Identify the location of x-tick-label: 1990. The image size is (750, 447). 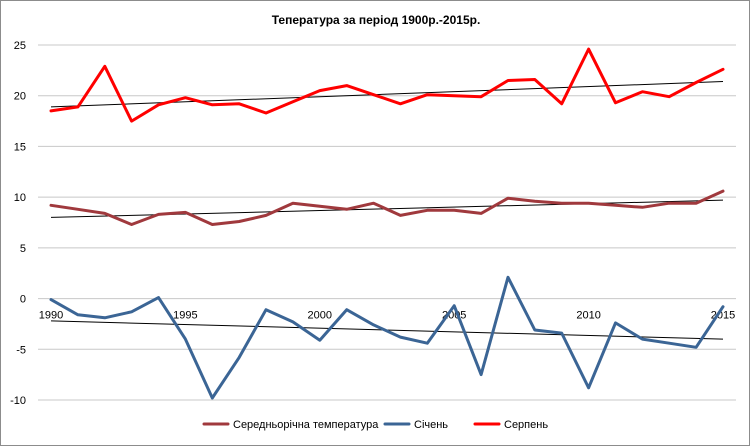
(51, 316).